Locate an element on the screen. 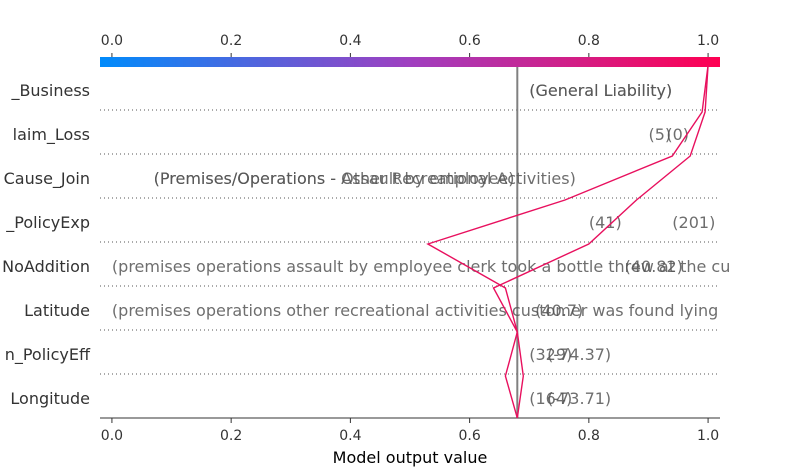  feature-value-annotation: (201) is located at coordinates (693, 222).